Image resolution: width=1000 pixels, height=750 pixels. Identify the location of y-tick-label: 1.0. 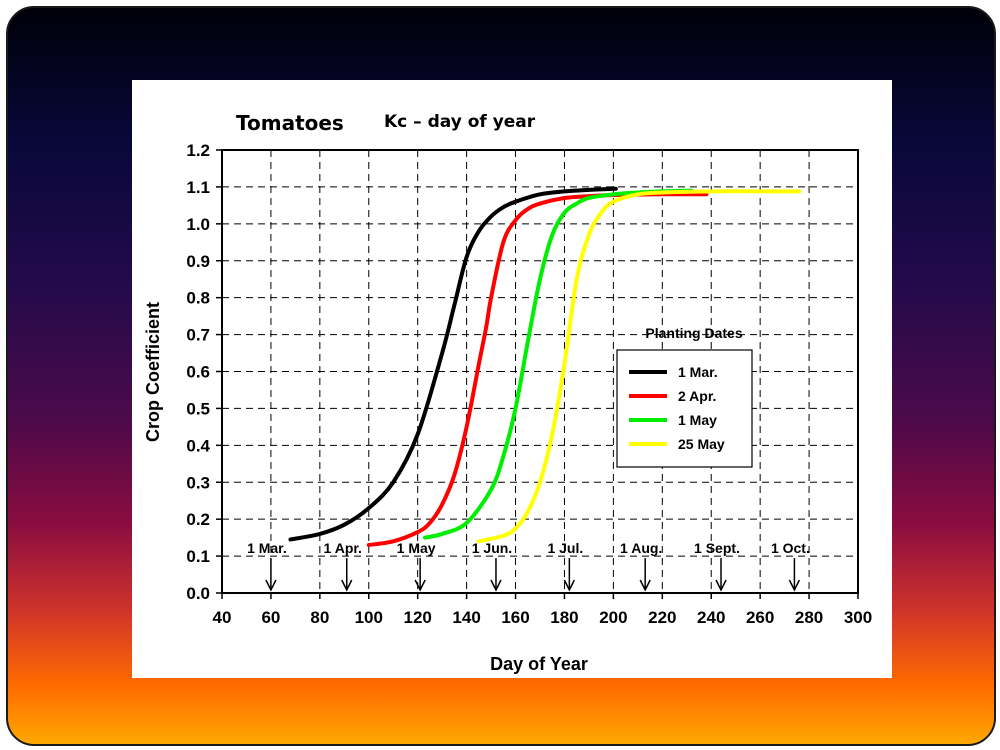
(198, 224).